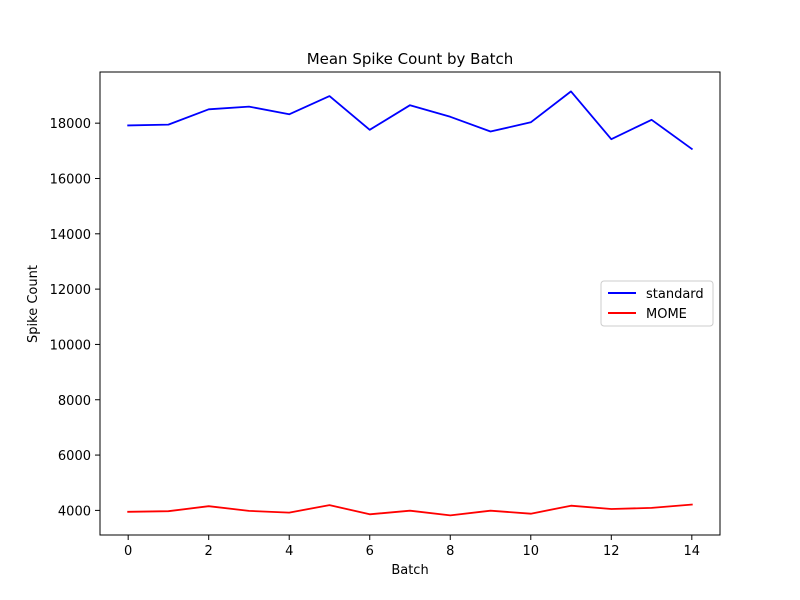  I want to click on y-tick-label: 10000, so click(70, 345).